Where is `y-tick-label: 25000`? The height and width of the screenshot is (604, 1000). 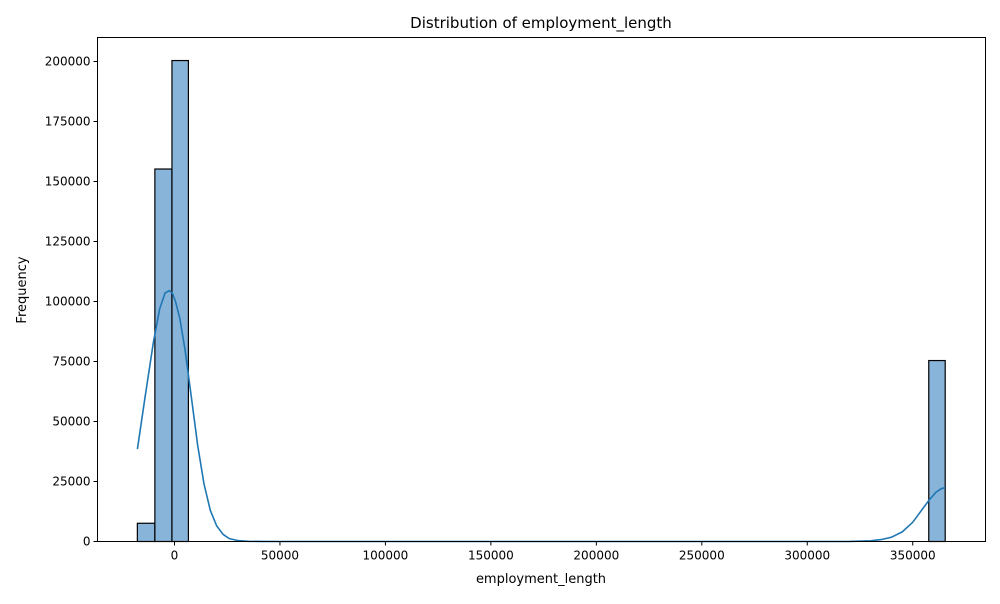 y-tick-label: 25000 is located at coordinates (71, 482).